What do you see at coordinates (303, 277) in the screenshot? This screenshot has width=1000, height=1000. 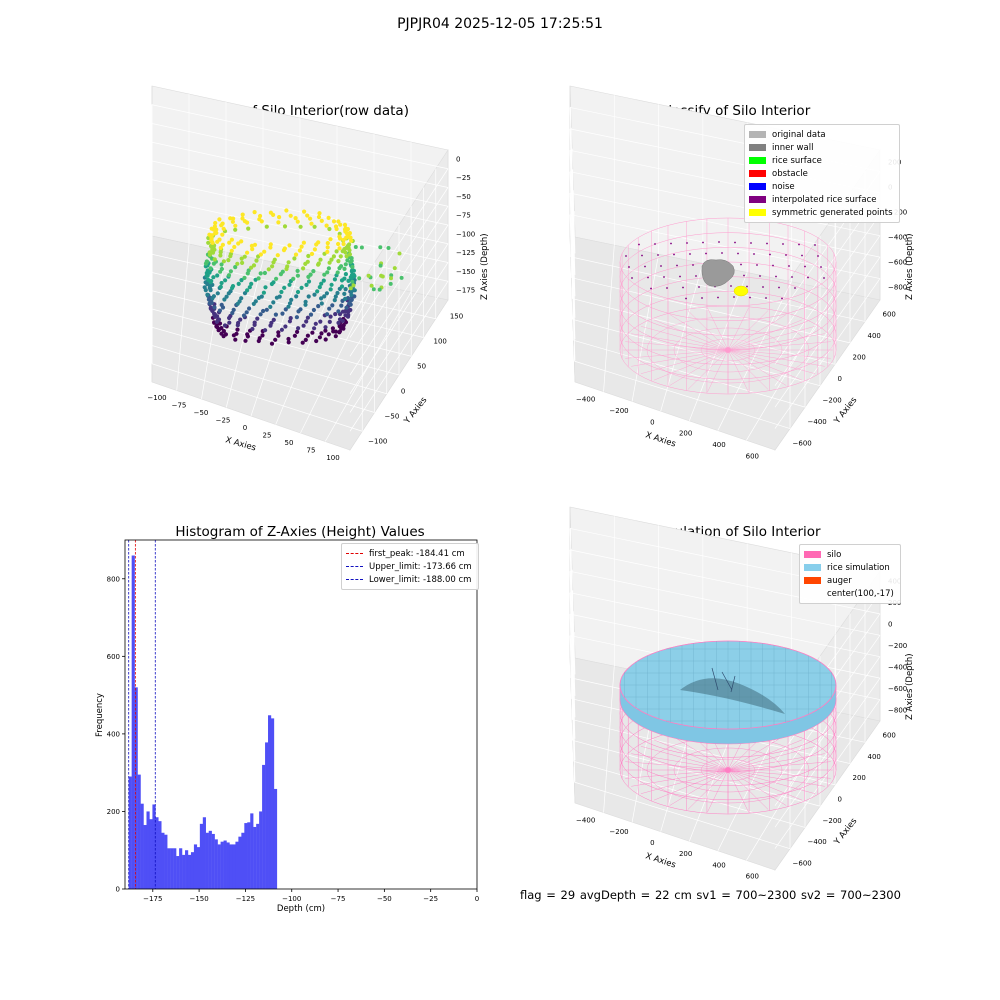 I see `plot1-points` at bounding box center [303, 277].